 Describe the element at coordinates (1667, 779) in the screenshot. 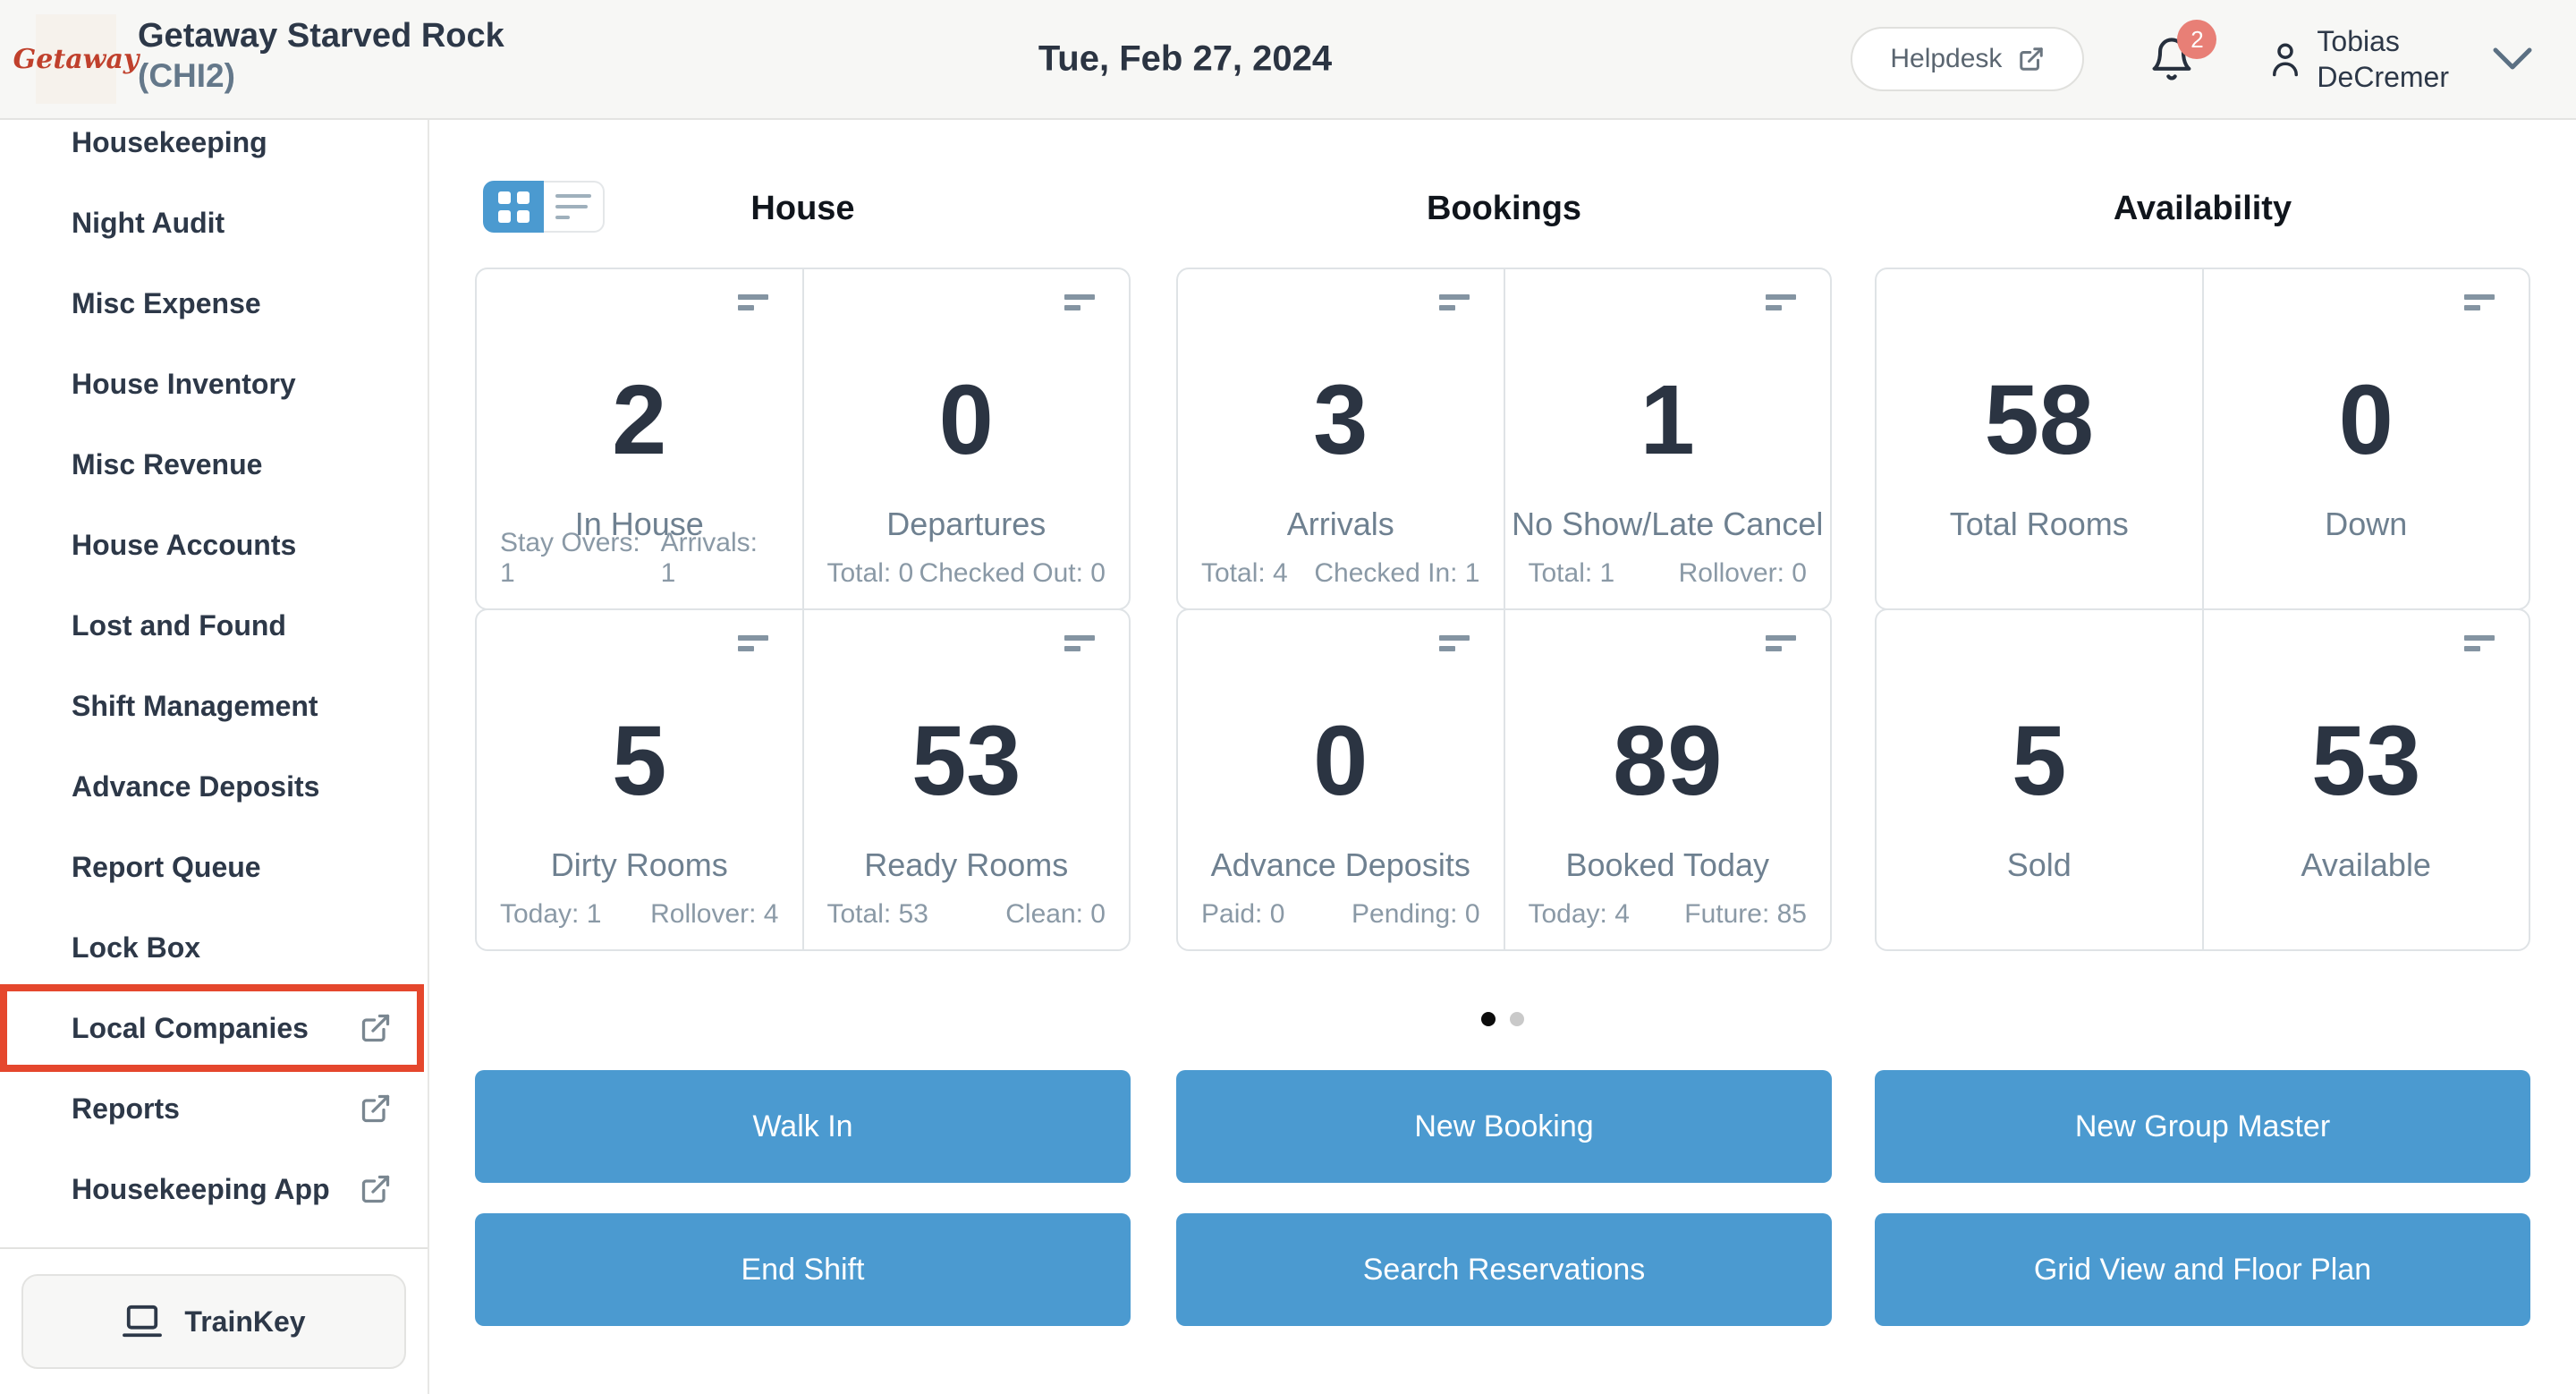

I see `card-booked-today: 89 Booked Today Today: 4 Future: 85` at that location.